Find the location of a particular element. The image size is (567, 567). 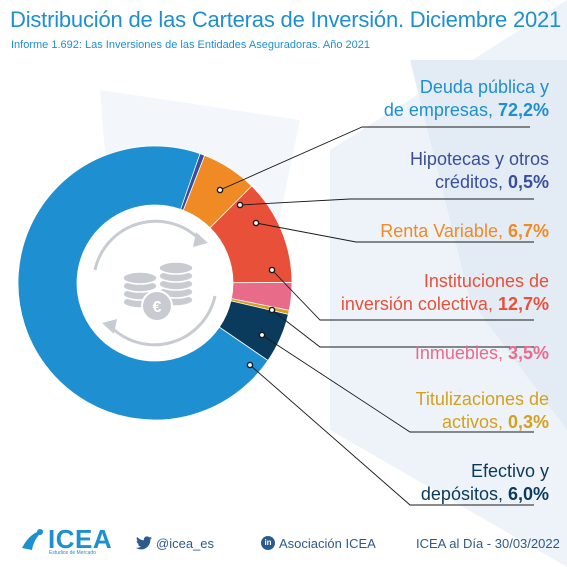

label-text: Hipotecas y otros is located at coordinates (479, 159).